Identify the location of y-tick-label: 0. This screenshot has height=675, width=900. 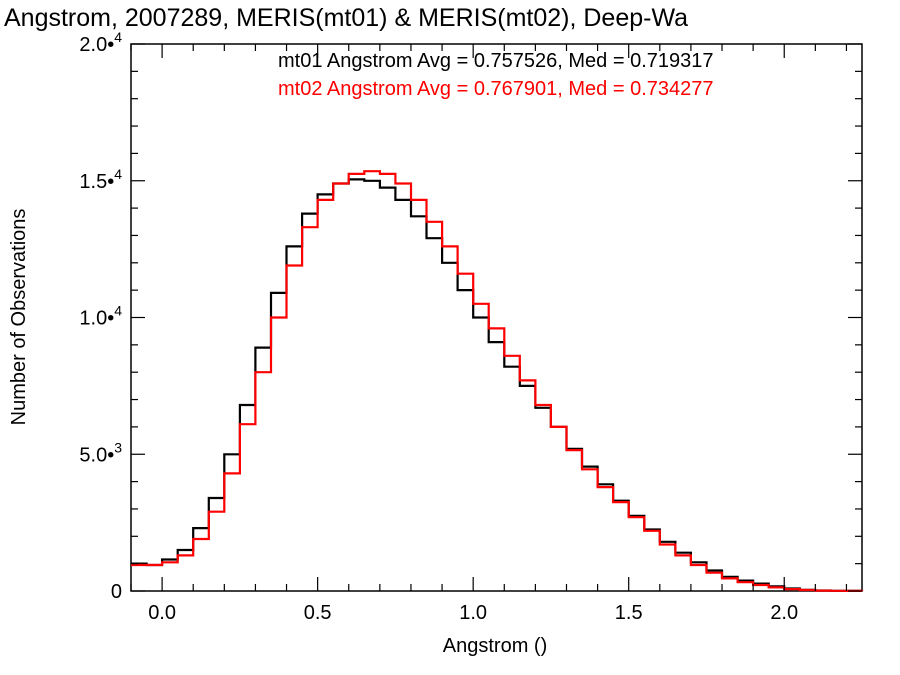
(116, 592).